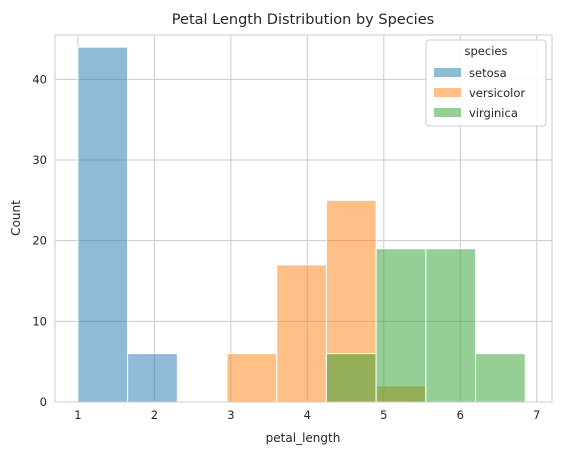  I want to click on legend-swatch-virginica, so click(447, 112).